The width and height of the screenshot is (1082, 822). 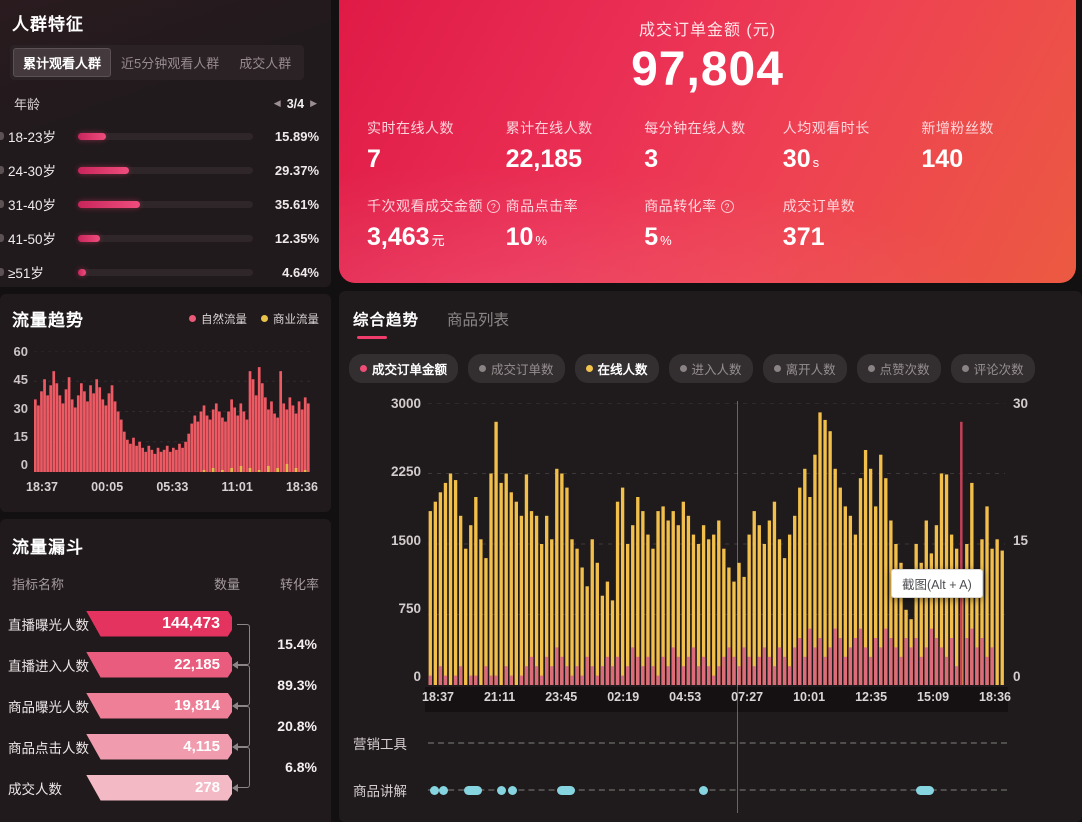 What do you see at coordinates (241, 687) in the screenshot?
I see `funnel-connector` at bounding box center [241, 687].